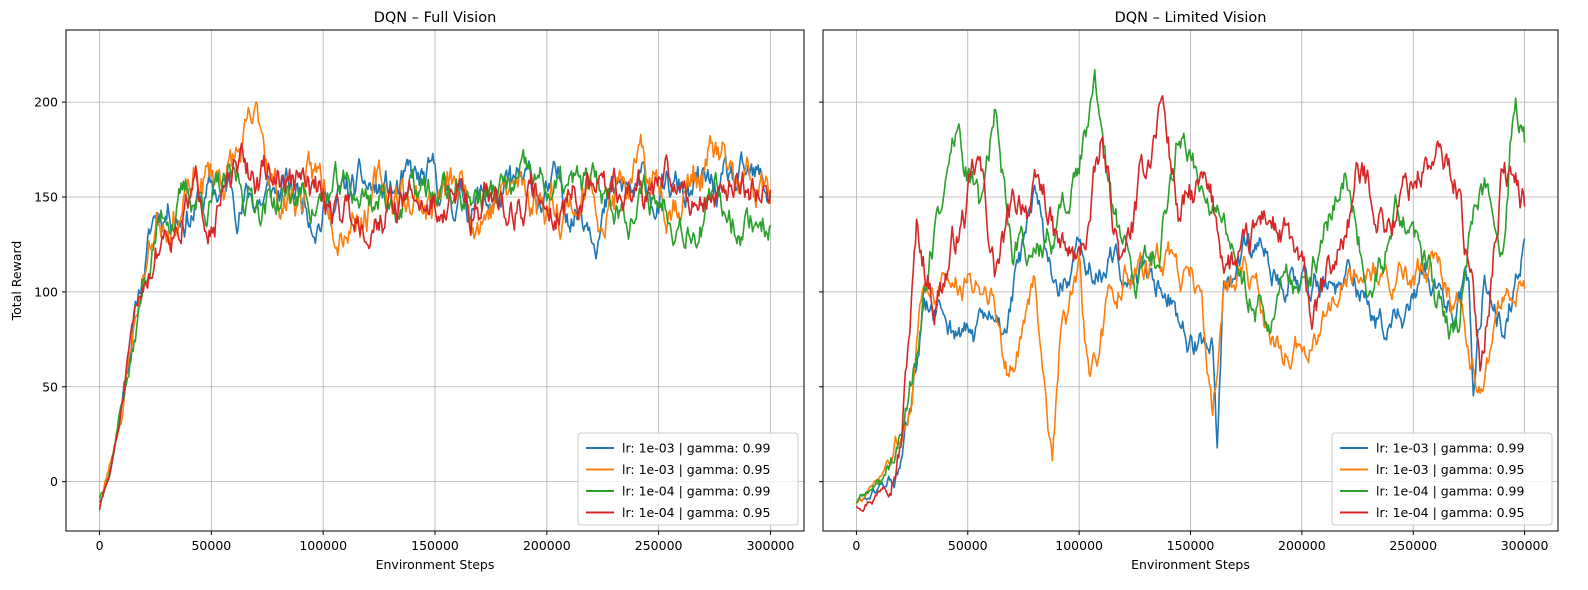 The height and width of the screenshot is (590, 1588). What do you see at coordinates (46, 197) in the screenshot?
I see `y-tick-label: 150` at bounding box center [46, 197].